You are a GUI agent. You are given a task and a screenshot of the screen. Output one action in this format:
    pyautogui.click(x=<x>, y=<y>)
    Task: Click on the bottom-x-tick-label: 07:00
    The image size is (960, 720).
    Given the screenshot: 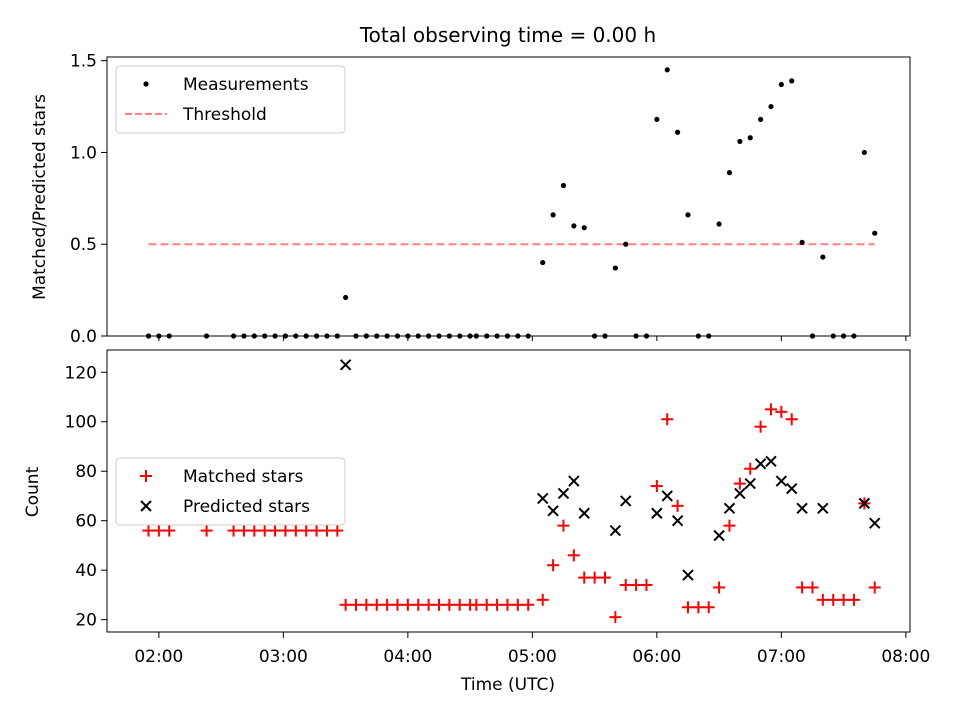 What is the action you would take?
    pyautogui.click(x=781, y=657)
    